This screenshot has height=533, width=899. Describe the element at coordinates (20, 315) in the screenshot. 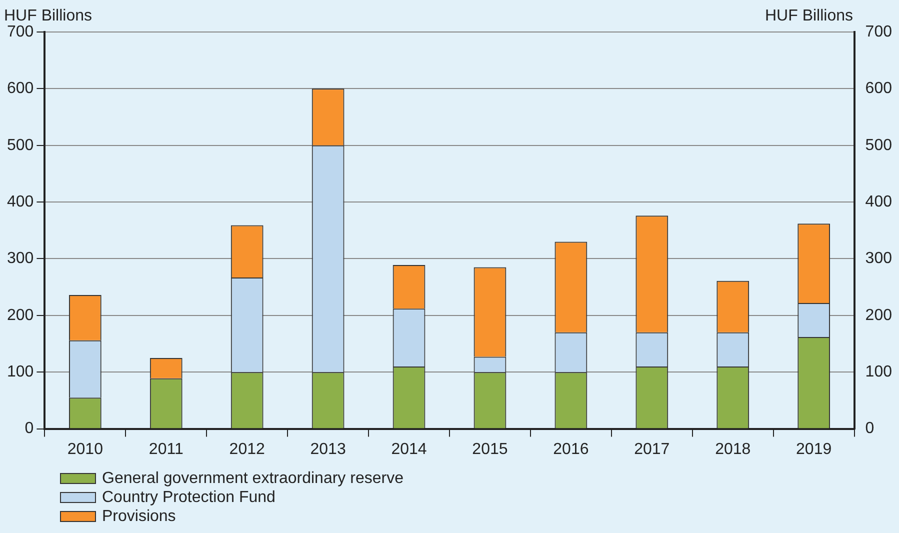

I see `y-tick-label: 200` at that location.